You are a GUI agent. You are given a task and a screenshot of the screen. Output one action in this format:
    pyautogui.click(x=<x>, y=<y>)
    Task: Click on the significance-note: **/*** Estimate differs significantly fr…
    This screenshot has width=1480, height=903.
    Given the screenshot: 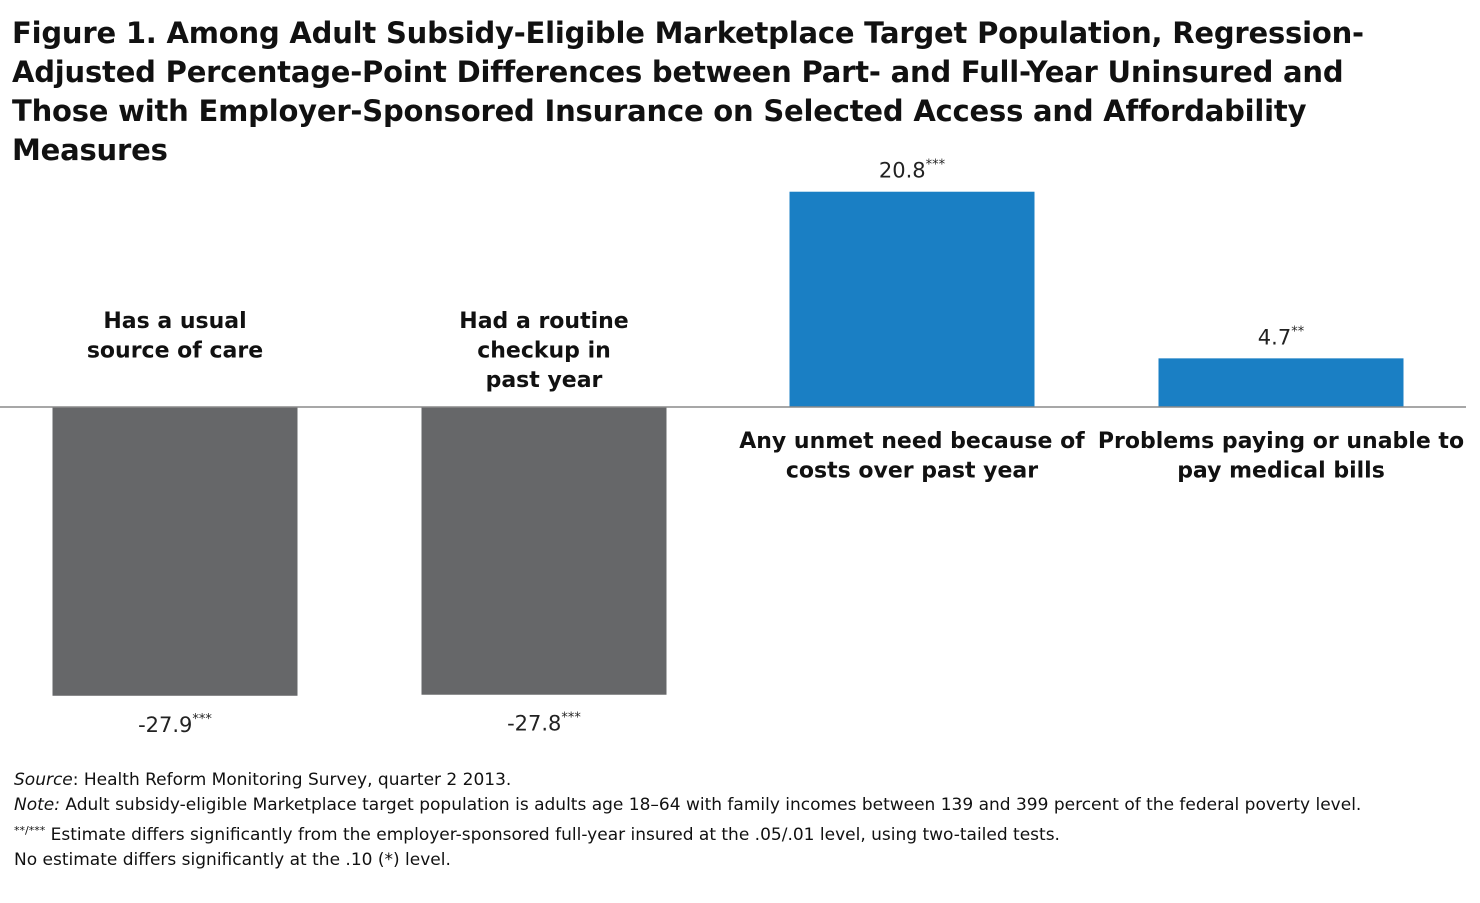 What is the action you would take?
    pyautogui.click(x=734, y=833)
    